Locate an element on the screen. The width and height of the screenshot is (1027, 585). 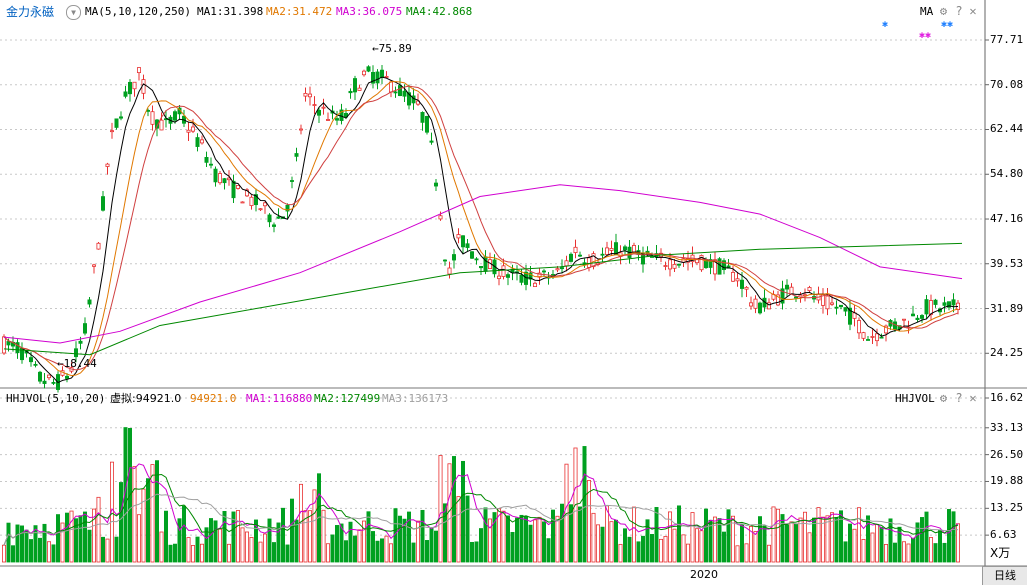
volume-value: 94921.0 is located at coordinates (213, 398).